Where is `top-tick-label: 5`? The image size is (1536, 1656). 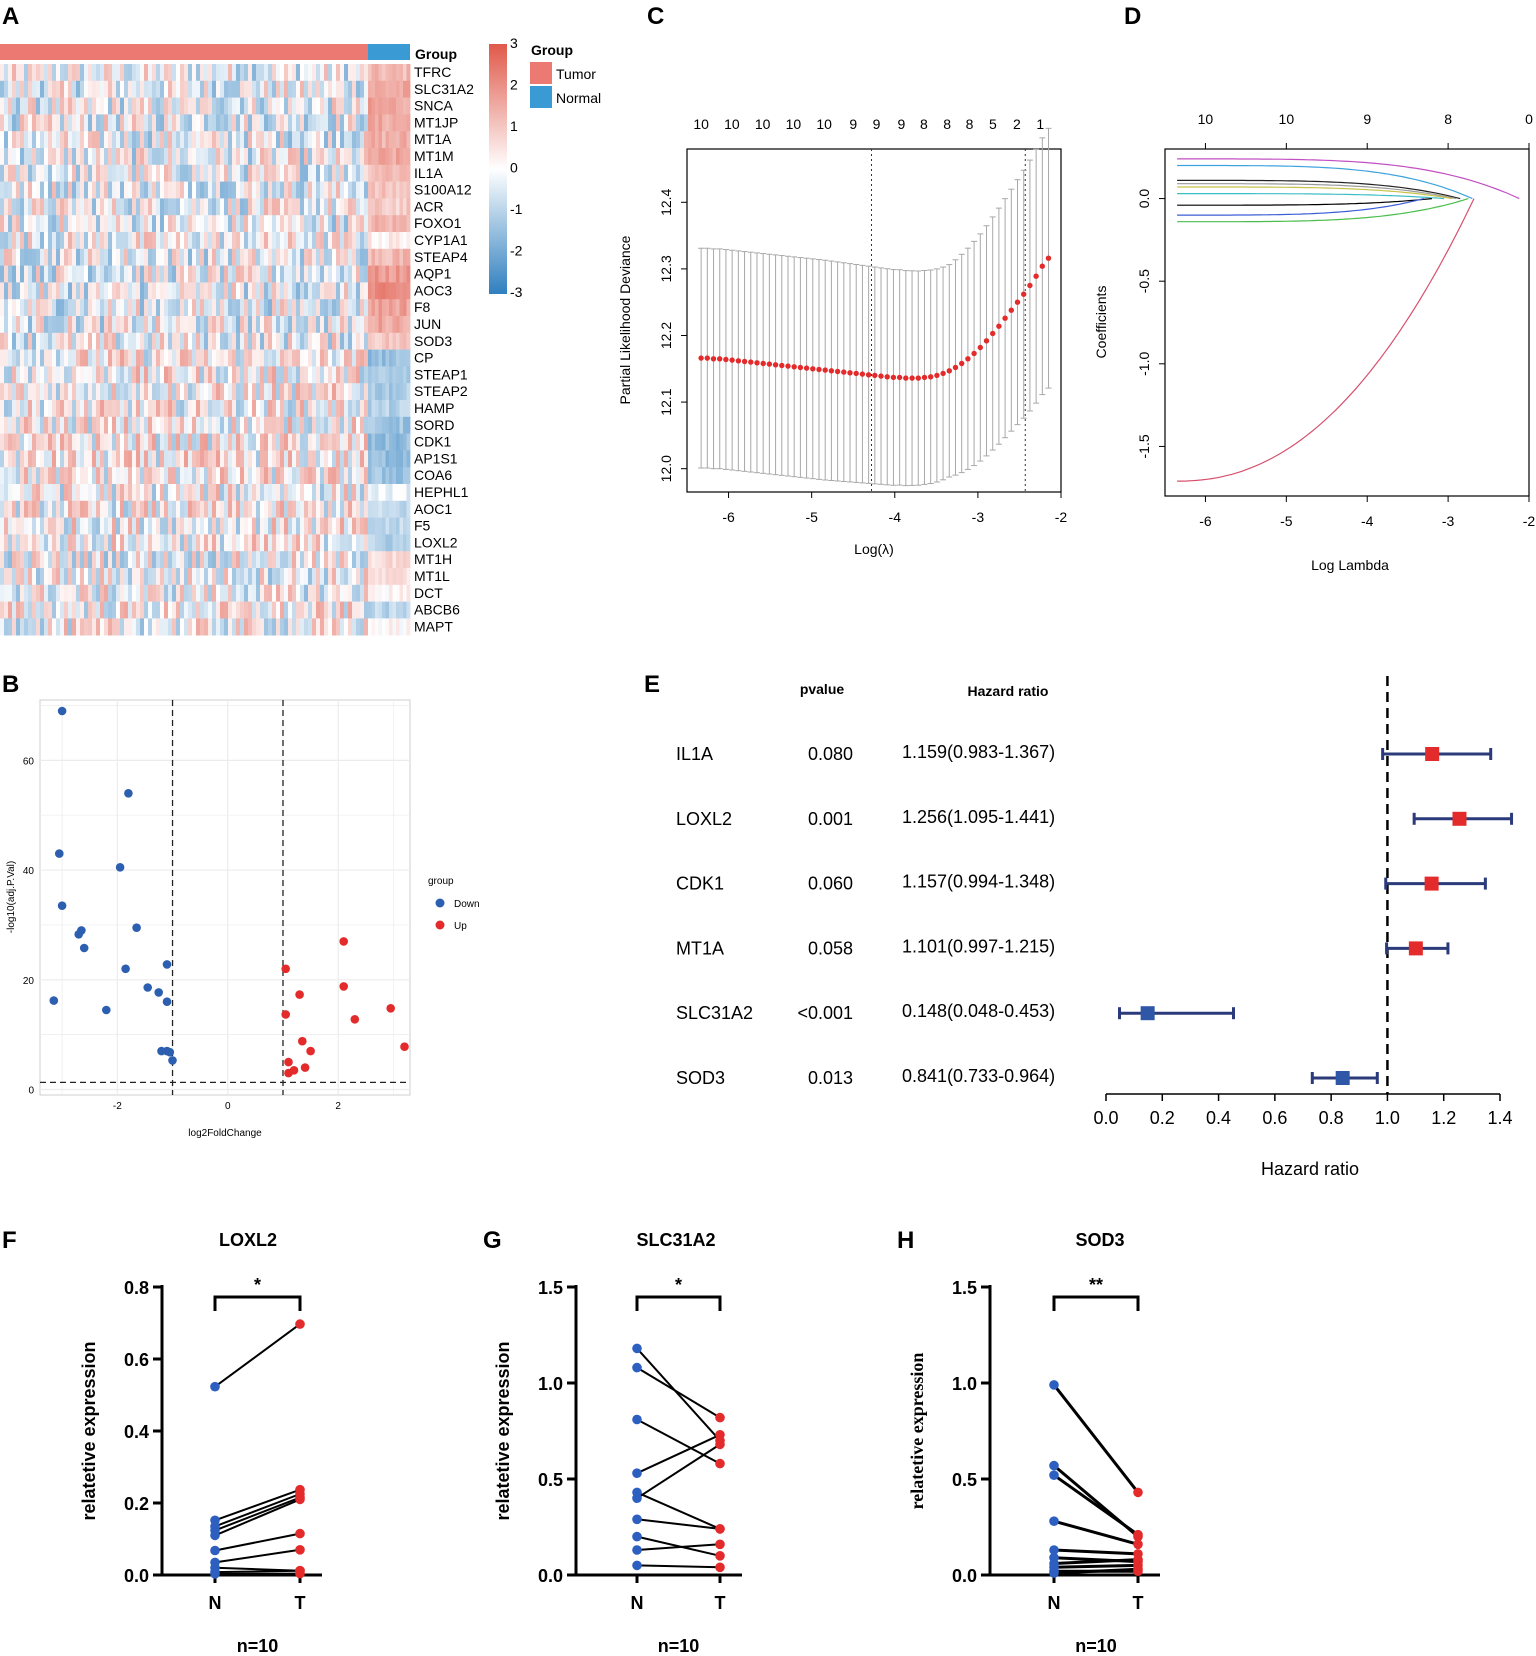
top-tick-label: 5 is located at coordinates (993, 124).